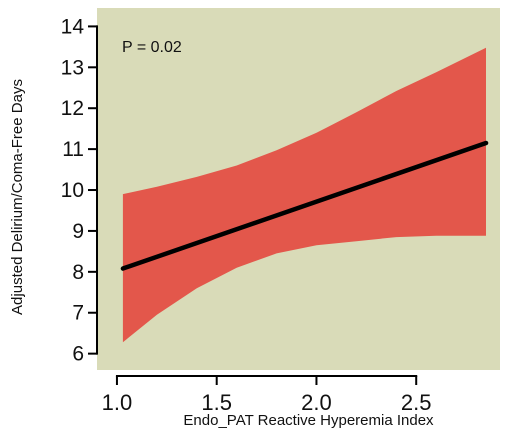 Image resolution: width=506 pixels, height=431 pixels. What do you see at coordinates (308, 420) in the screenshot?
I see `x-axis-title: Endo_PAT Reactive Hyperemia Index` at bounding box center [308, 420].